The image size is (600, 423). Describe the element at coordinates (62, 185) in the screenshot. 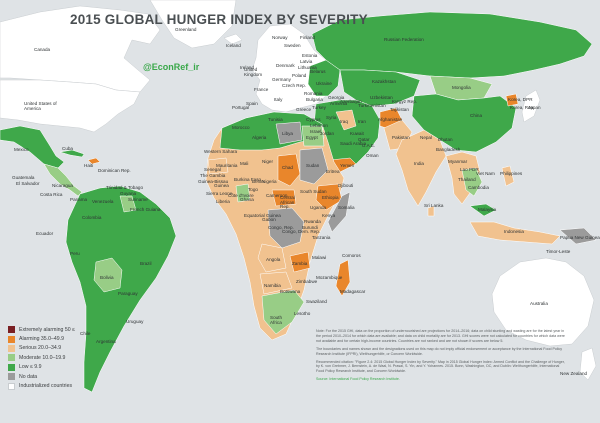

I see `label-nicaragua: Nicaragua` at that location.